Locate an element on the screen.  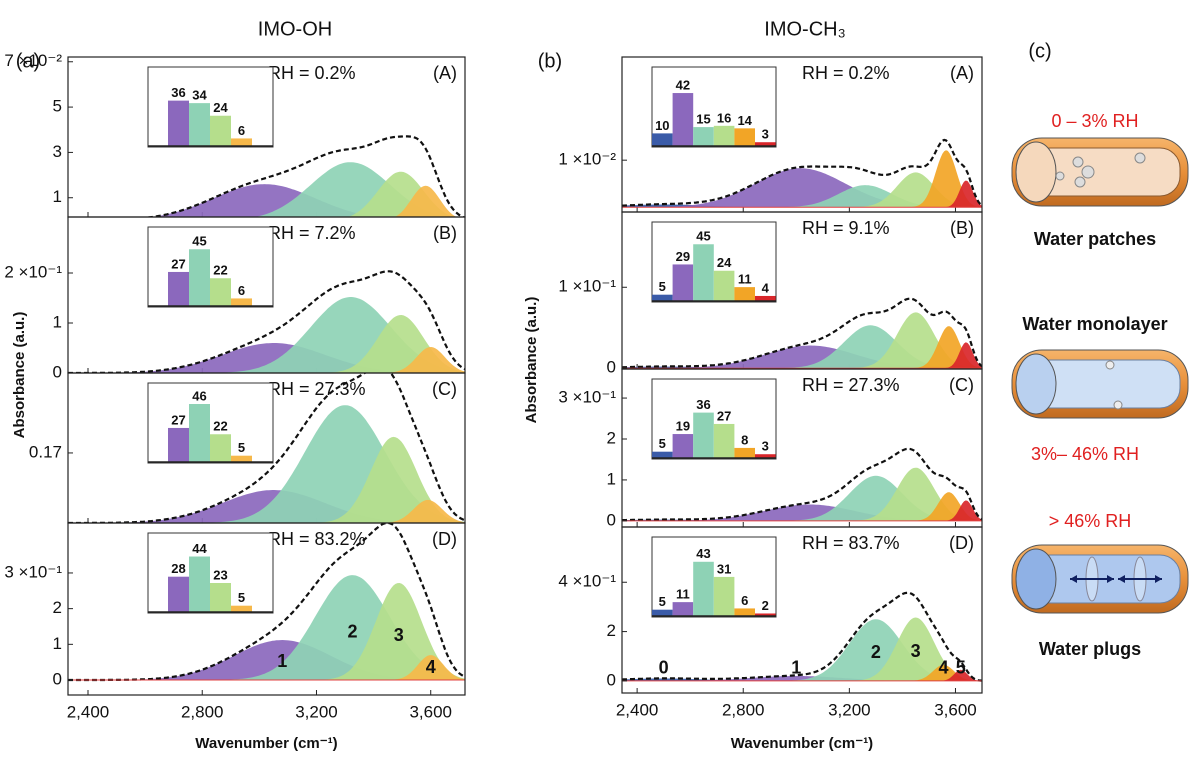
inset-value: 22 is located at coordinates (220, 426).